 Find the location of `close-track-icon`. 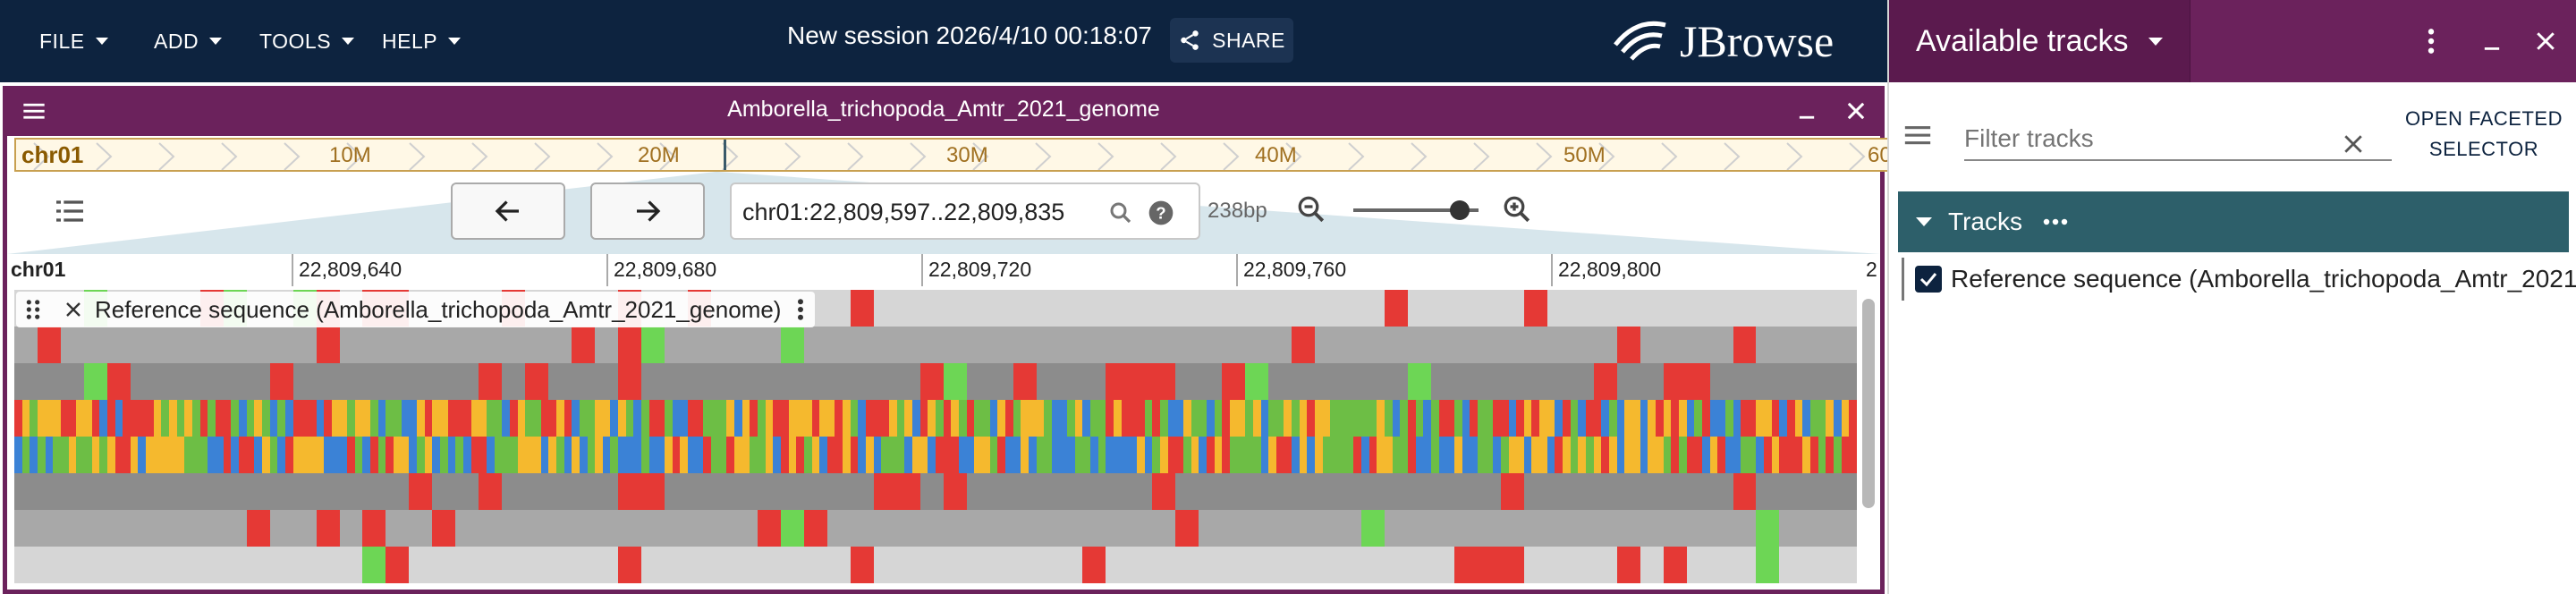

close-track-icon is located at coordinates (73, 309).